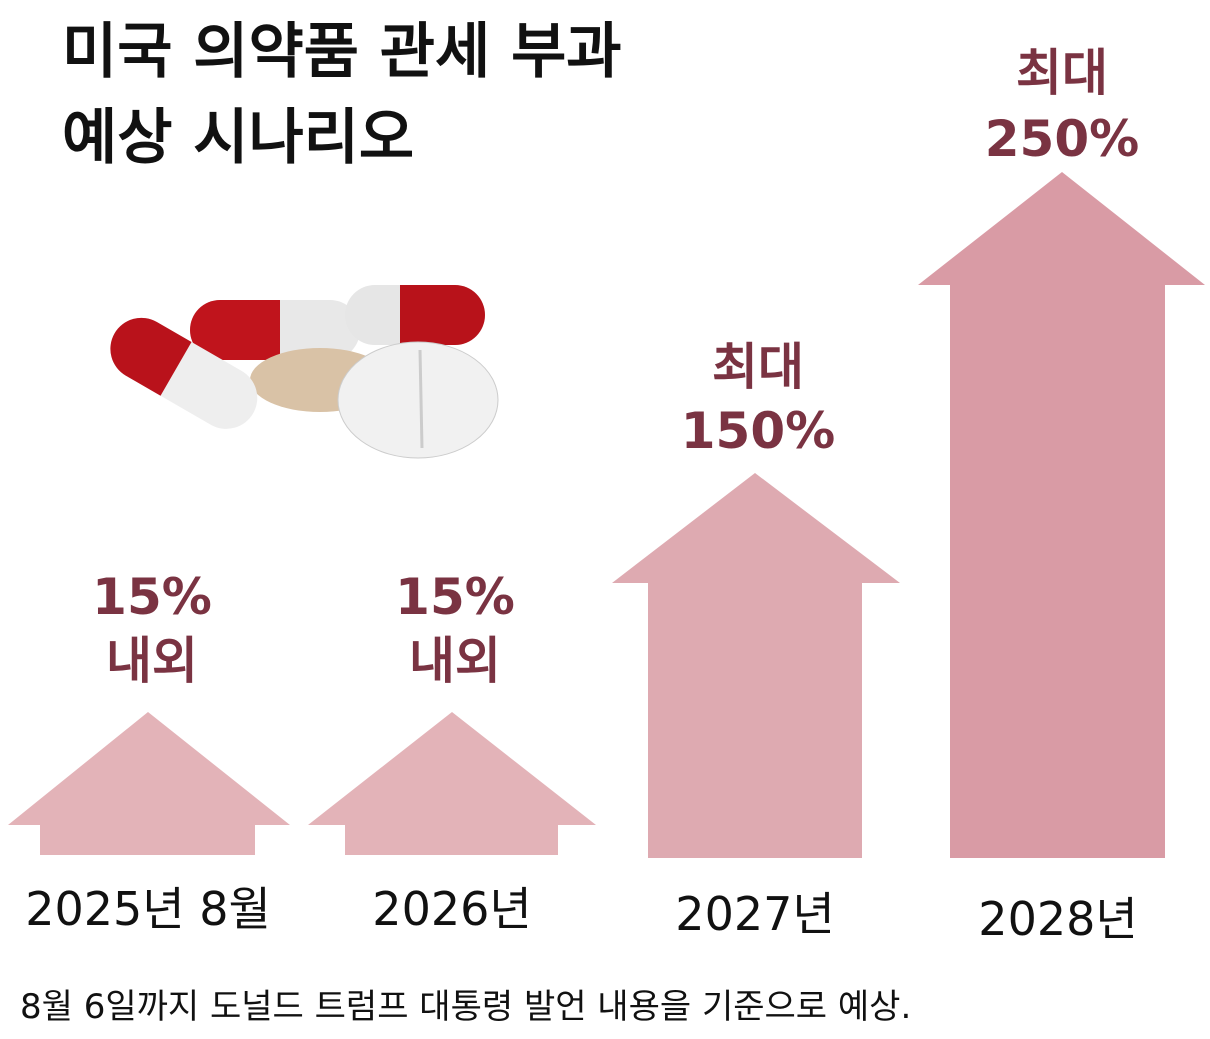 Image resolution: width=1210 pixels, height=1039 pixels. I want to click on footnote: 8월 6일까지 도널드 트럼프 대통령 발언 내용을 기준으로 예상., so click(465, 1007).